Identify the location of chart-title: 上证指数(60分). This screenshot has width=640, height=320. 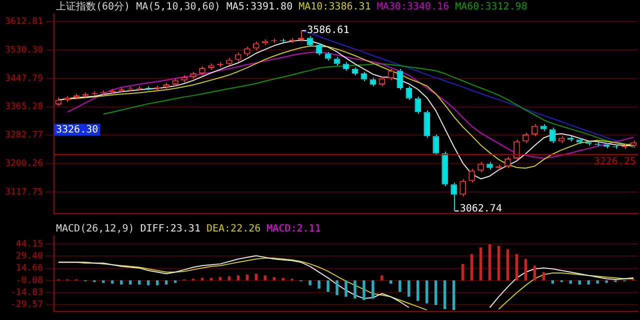
(93, 6).